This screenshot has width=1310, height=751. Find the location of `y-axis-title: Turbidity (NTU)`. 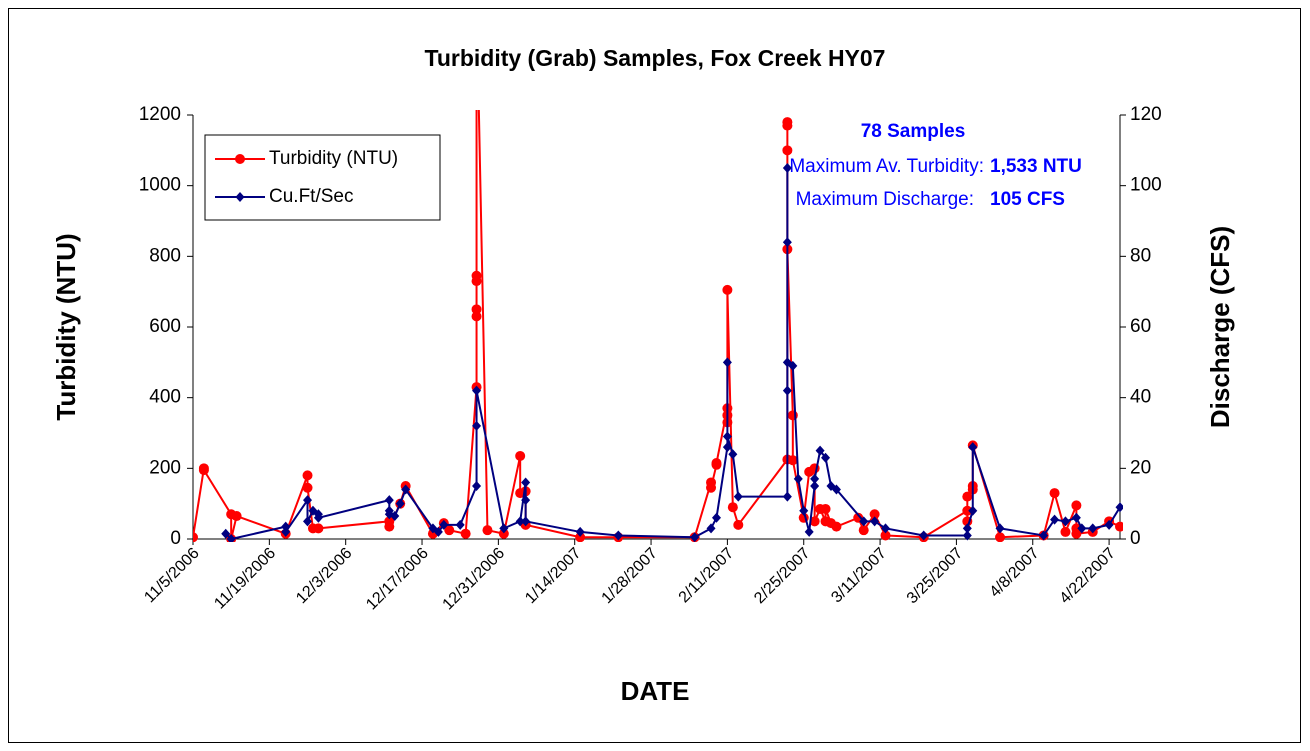

y-axis-title: Turbidity (NTU) is located at coordinates (66, 326).